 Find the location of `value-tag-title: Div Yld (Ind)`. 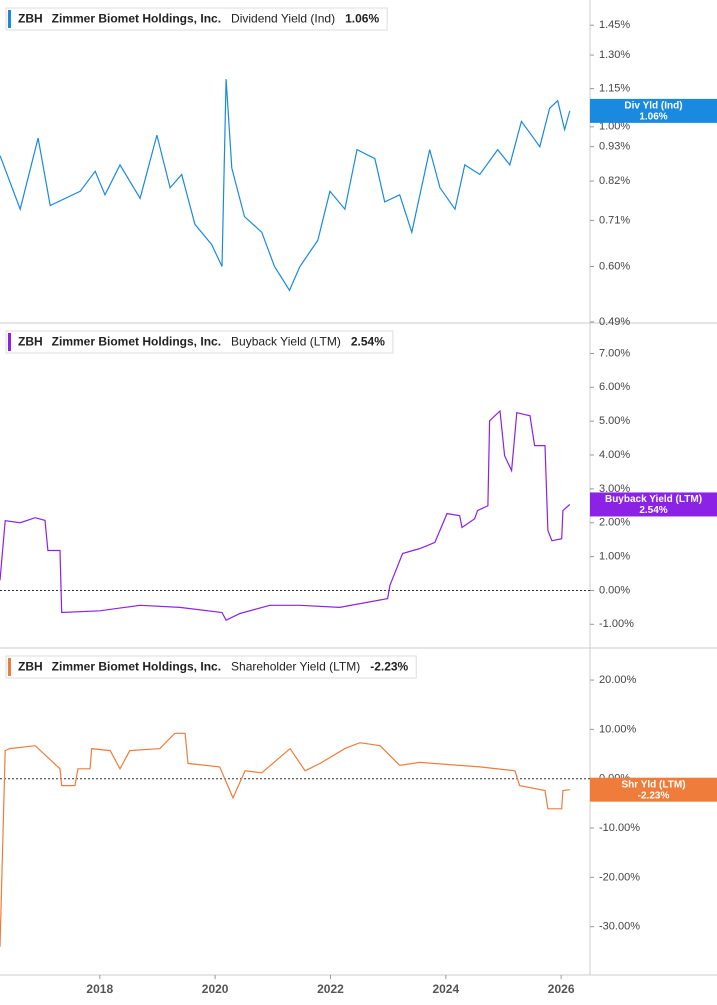

value-tag-title: Div Yld (Ind) is located at coordinates (653, 106).